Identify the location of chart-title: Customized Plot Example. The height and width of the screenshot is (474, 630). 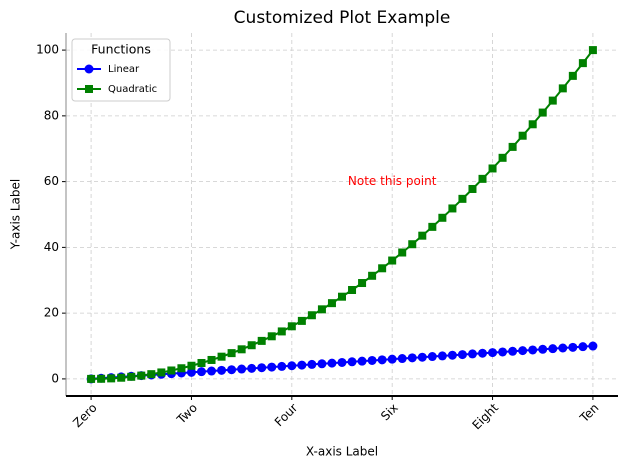
(342, 18).